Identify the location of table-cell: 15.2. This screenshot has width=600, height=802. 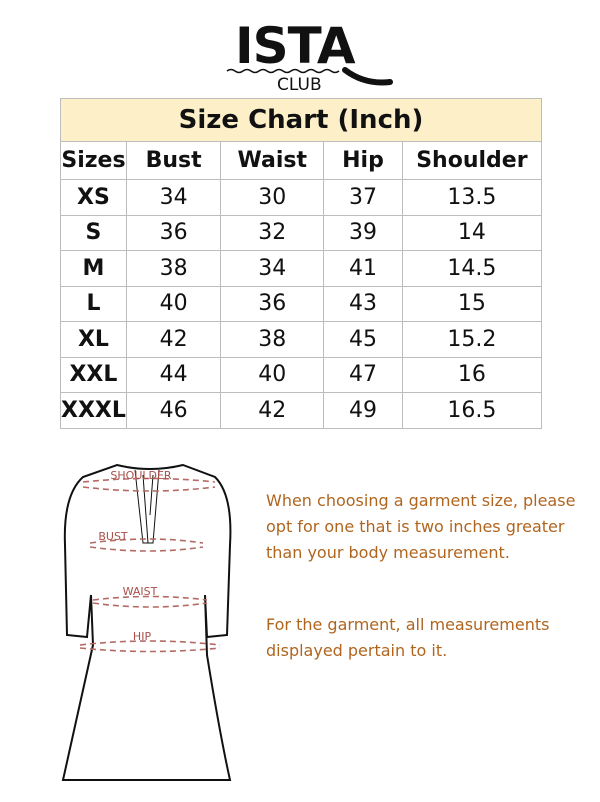
(472, 339).